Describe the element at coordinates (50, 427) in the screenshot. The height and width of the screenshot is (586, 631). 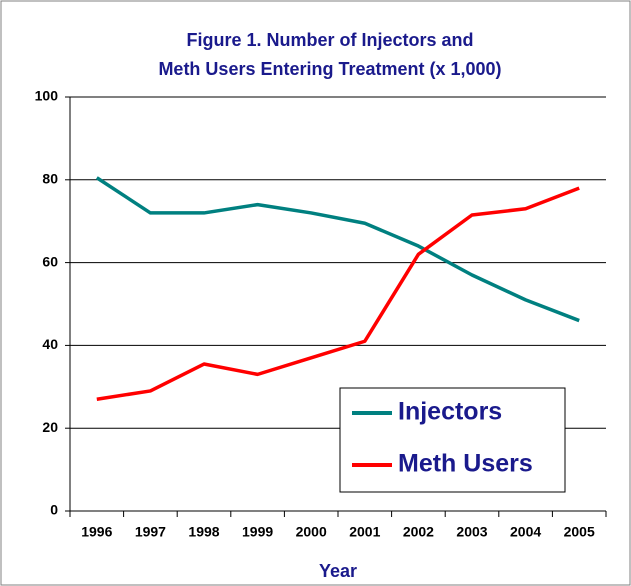
I see `y-tick-label: 20` at that location.